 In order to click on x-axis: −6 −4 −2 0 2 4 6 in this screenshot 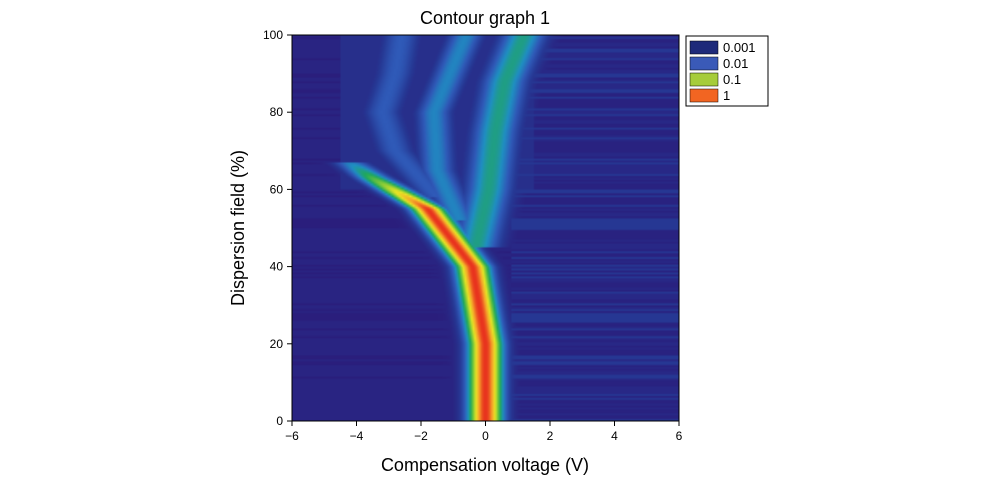, I will do `click(484, 432)`.